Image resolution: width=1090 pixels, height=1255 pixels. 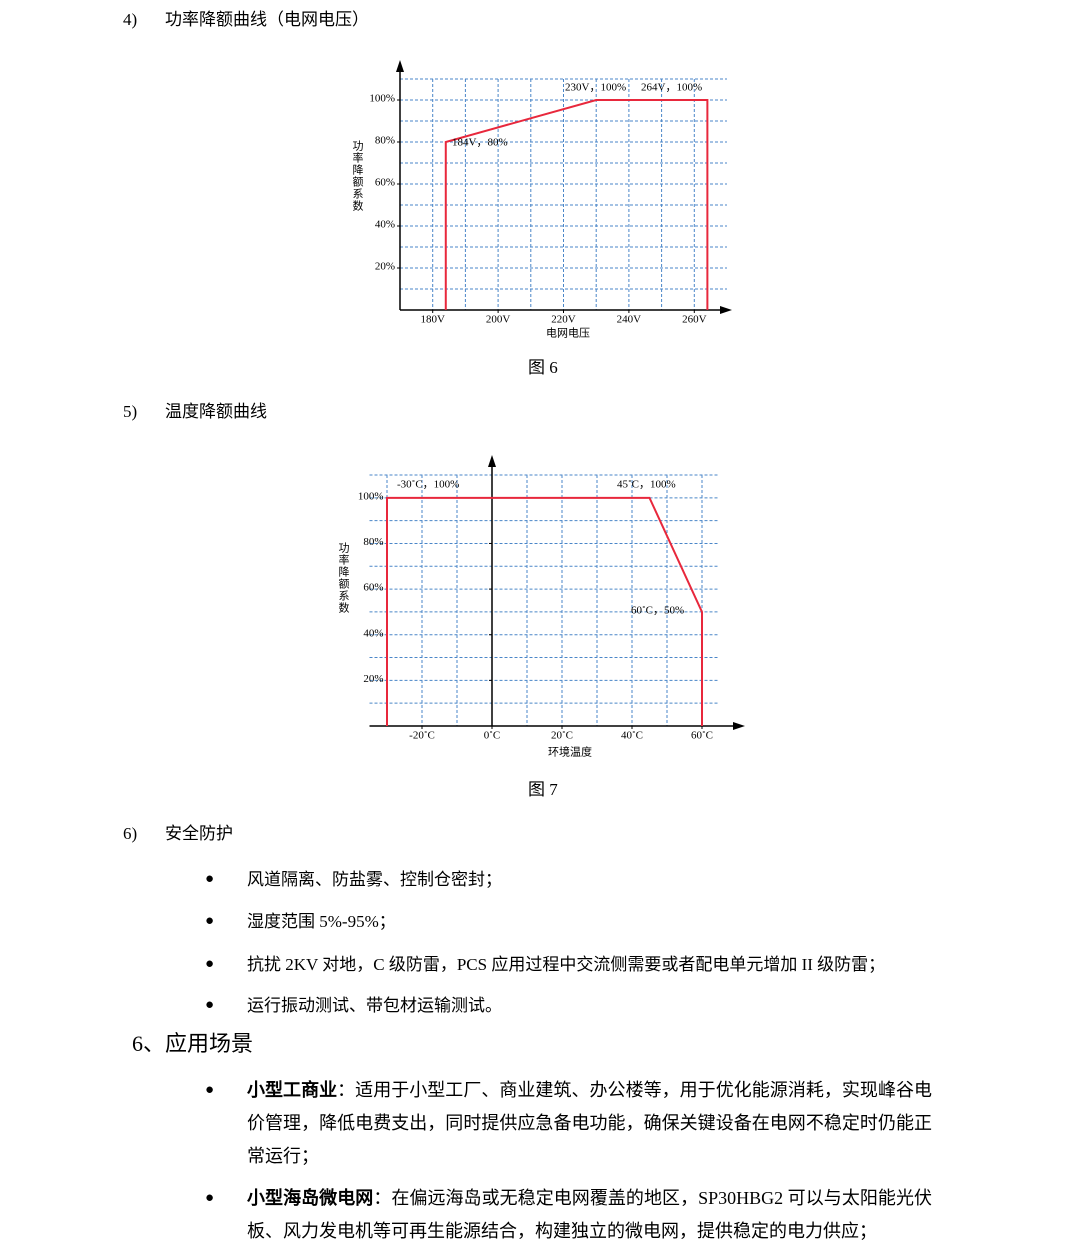 I want to click on section-title: 温度降额曲线, so click(x=216, y=411).